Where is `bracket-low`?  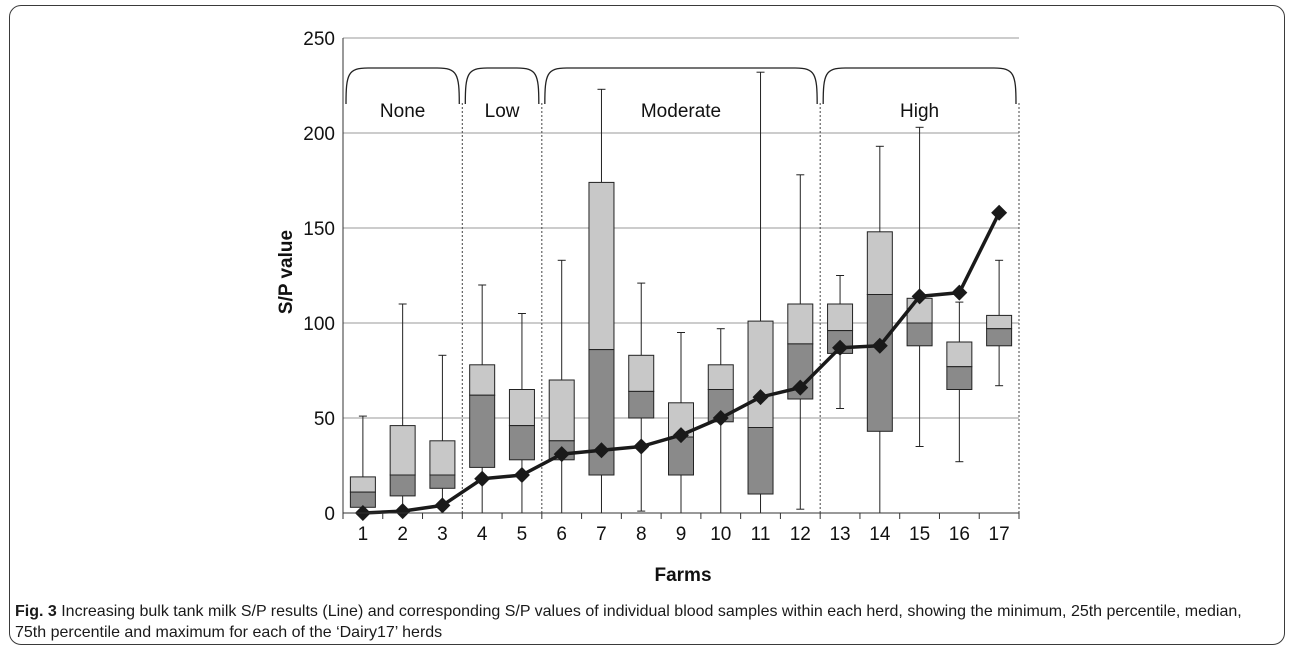 bracket-low is located at coordinates (502, 86).